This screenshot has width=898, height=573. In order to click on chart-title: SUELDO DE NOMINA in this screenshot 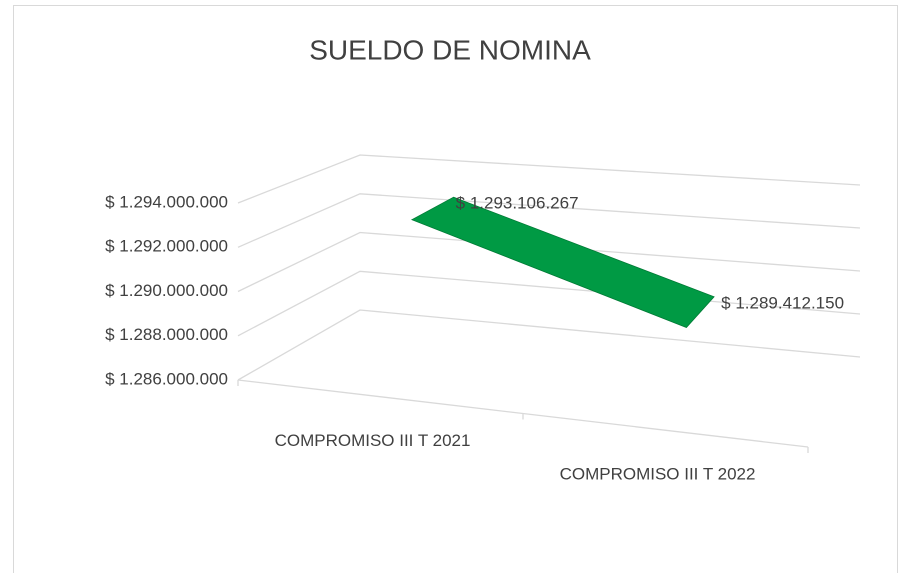, I will do `click(450, 49)`.